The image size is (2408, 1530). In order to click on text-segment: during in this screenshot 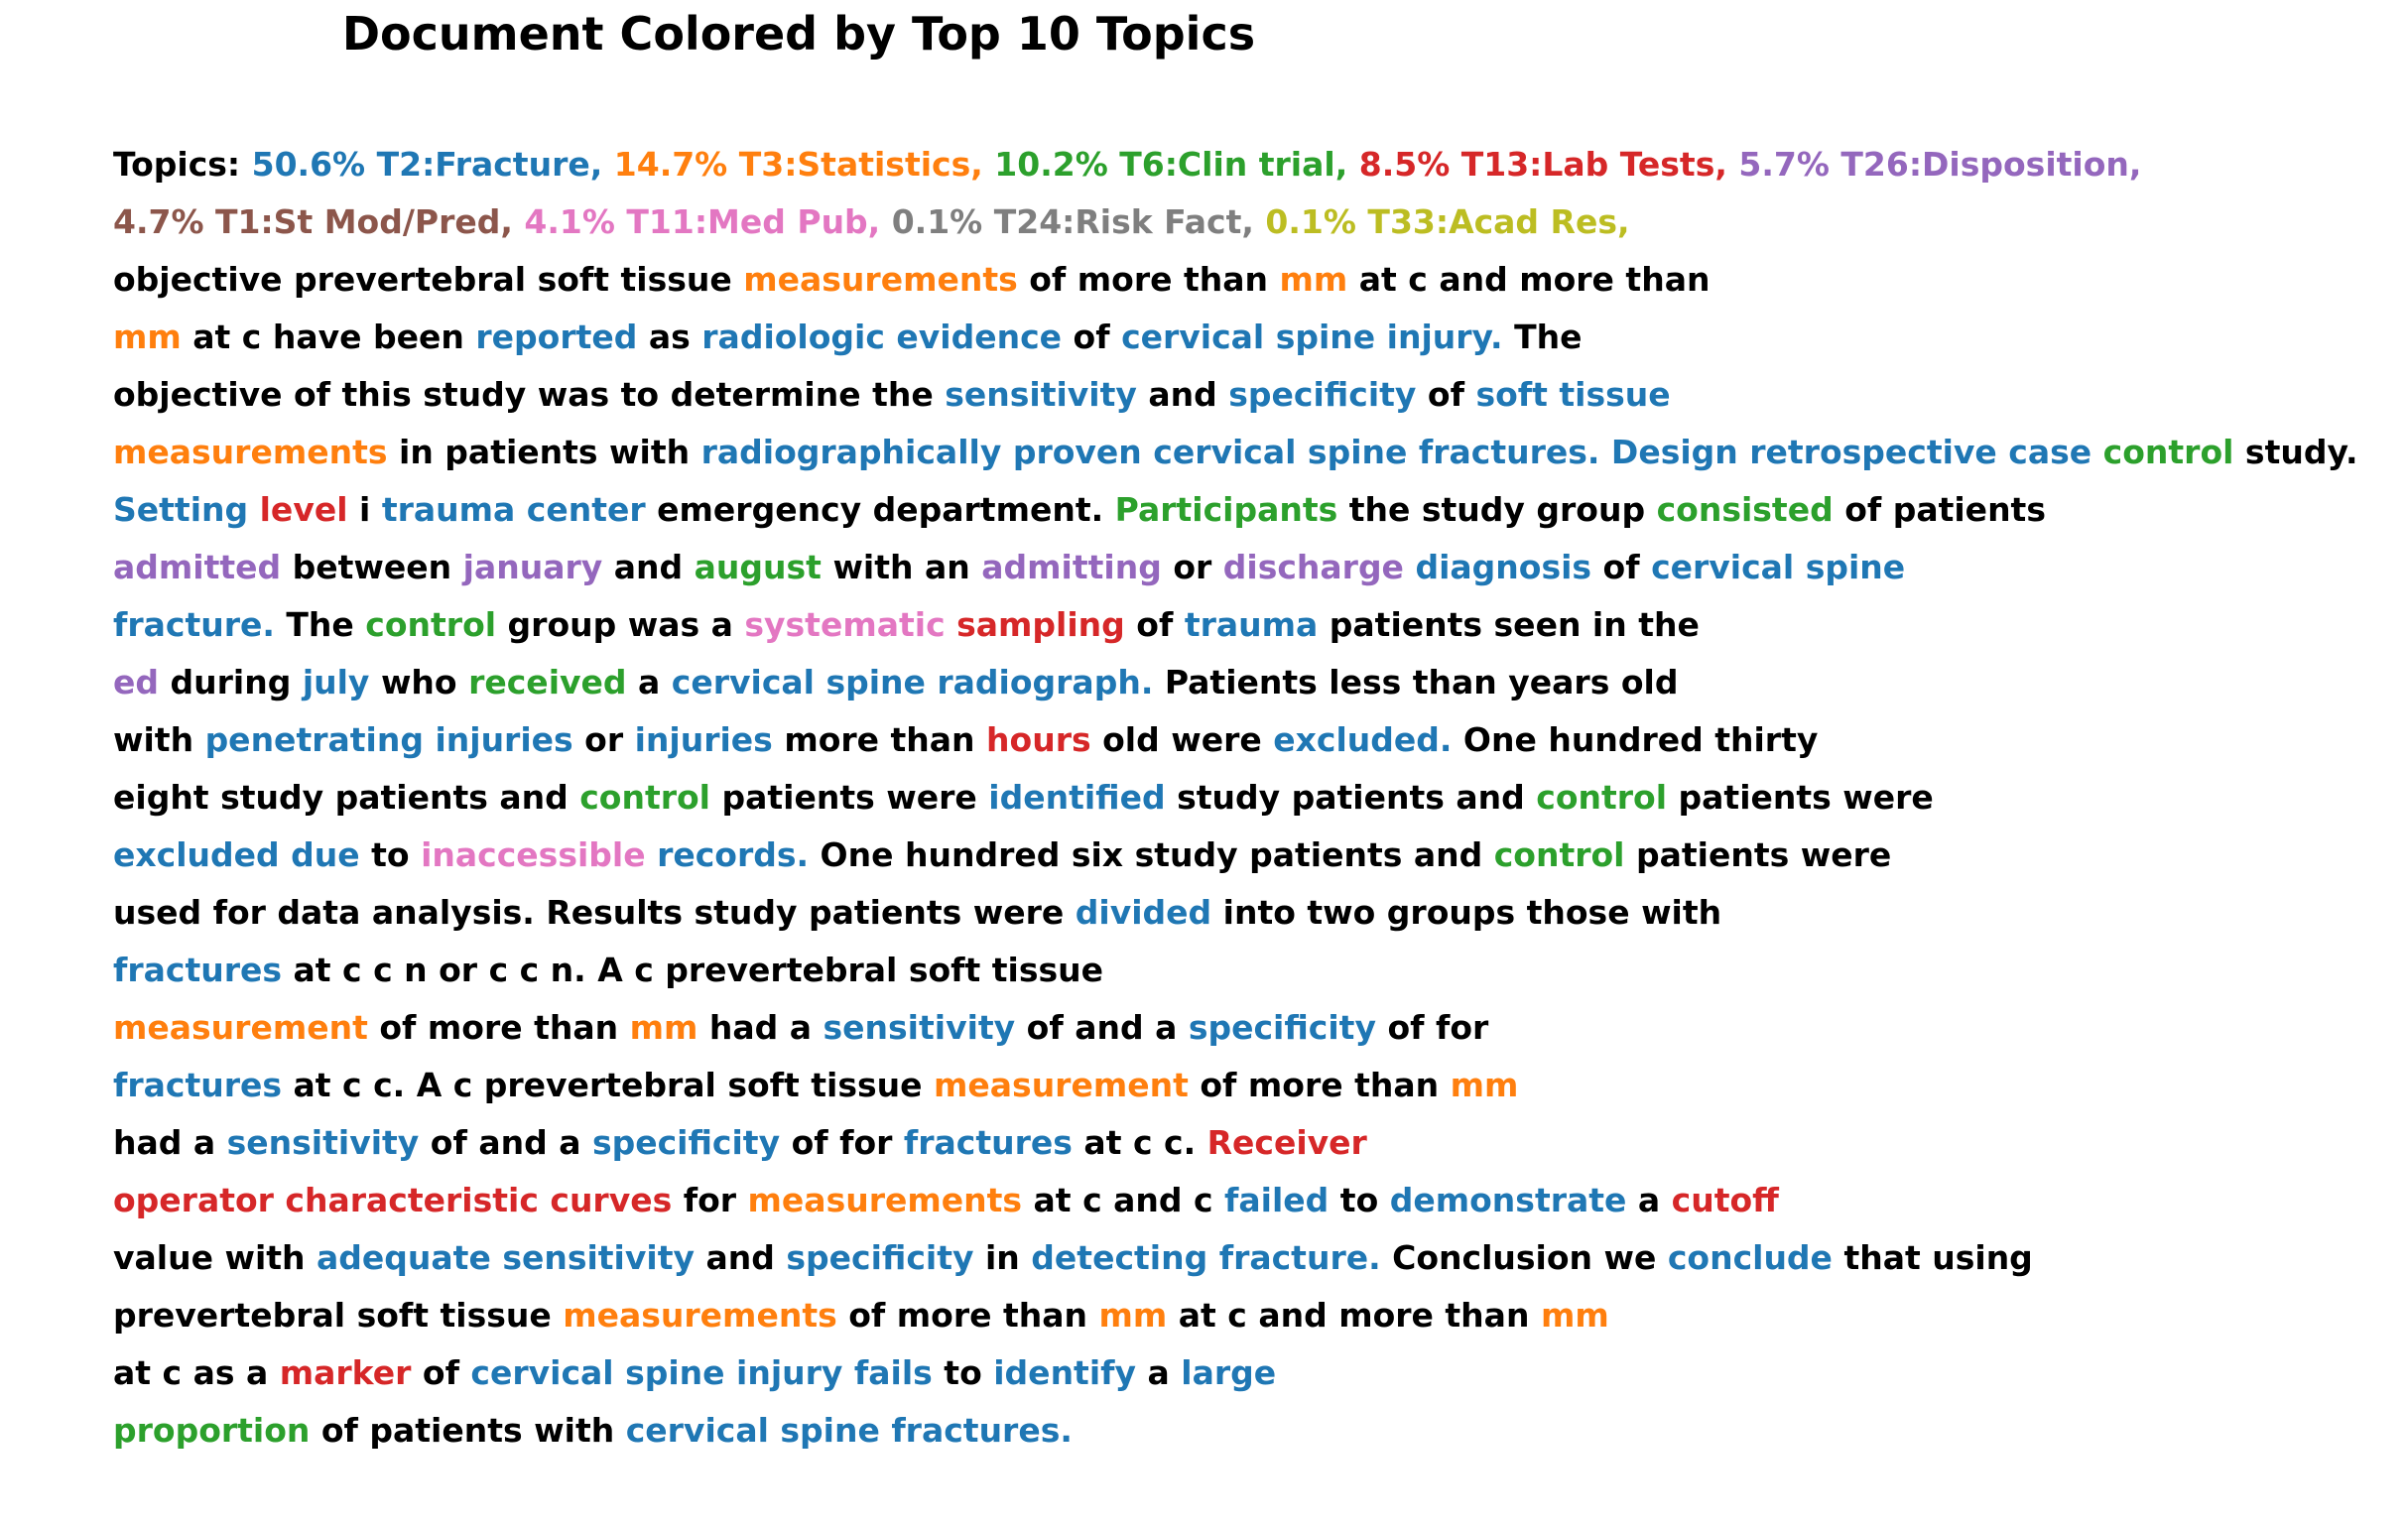, I will do `click(231, 682)`.